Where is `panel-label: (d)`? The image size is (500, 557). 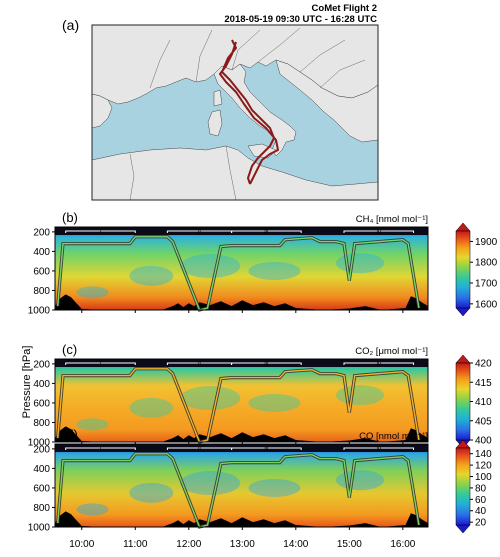 panel-label: (d) is located at coordinates (70, 434).